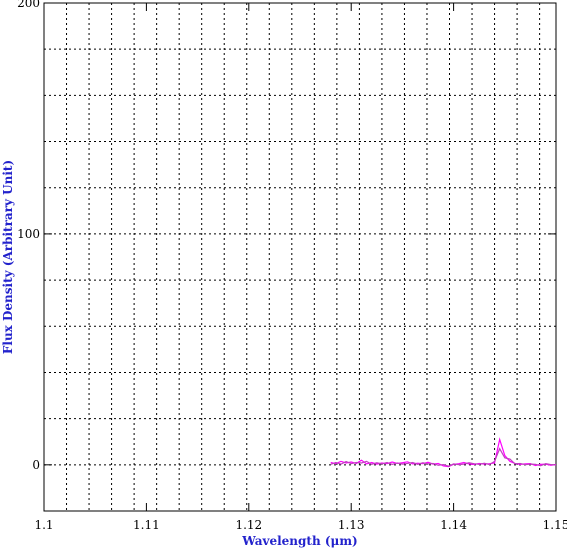 The image size is (567, 555). I want to click on x-tick-label: 1.1, so click(43, 525).